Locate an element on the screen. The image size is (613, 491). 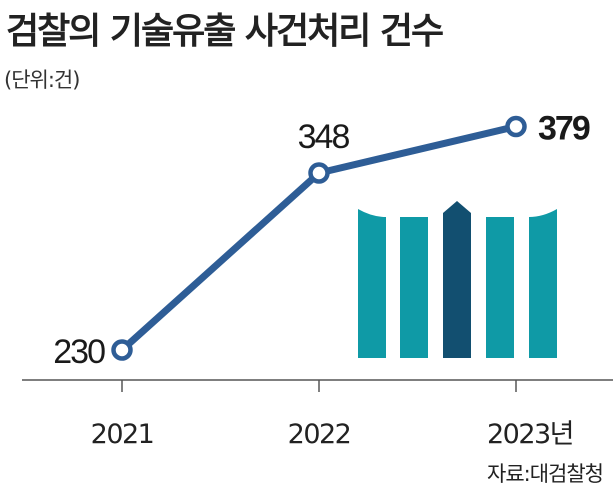
x-tick-label: 2022 is located at coordinates (319, 434).